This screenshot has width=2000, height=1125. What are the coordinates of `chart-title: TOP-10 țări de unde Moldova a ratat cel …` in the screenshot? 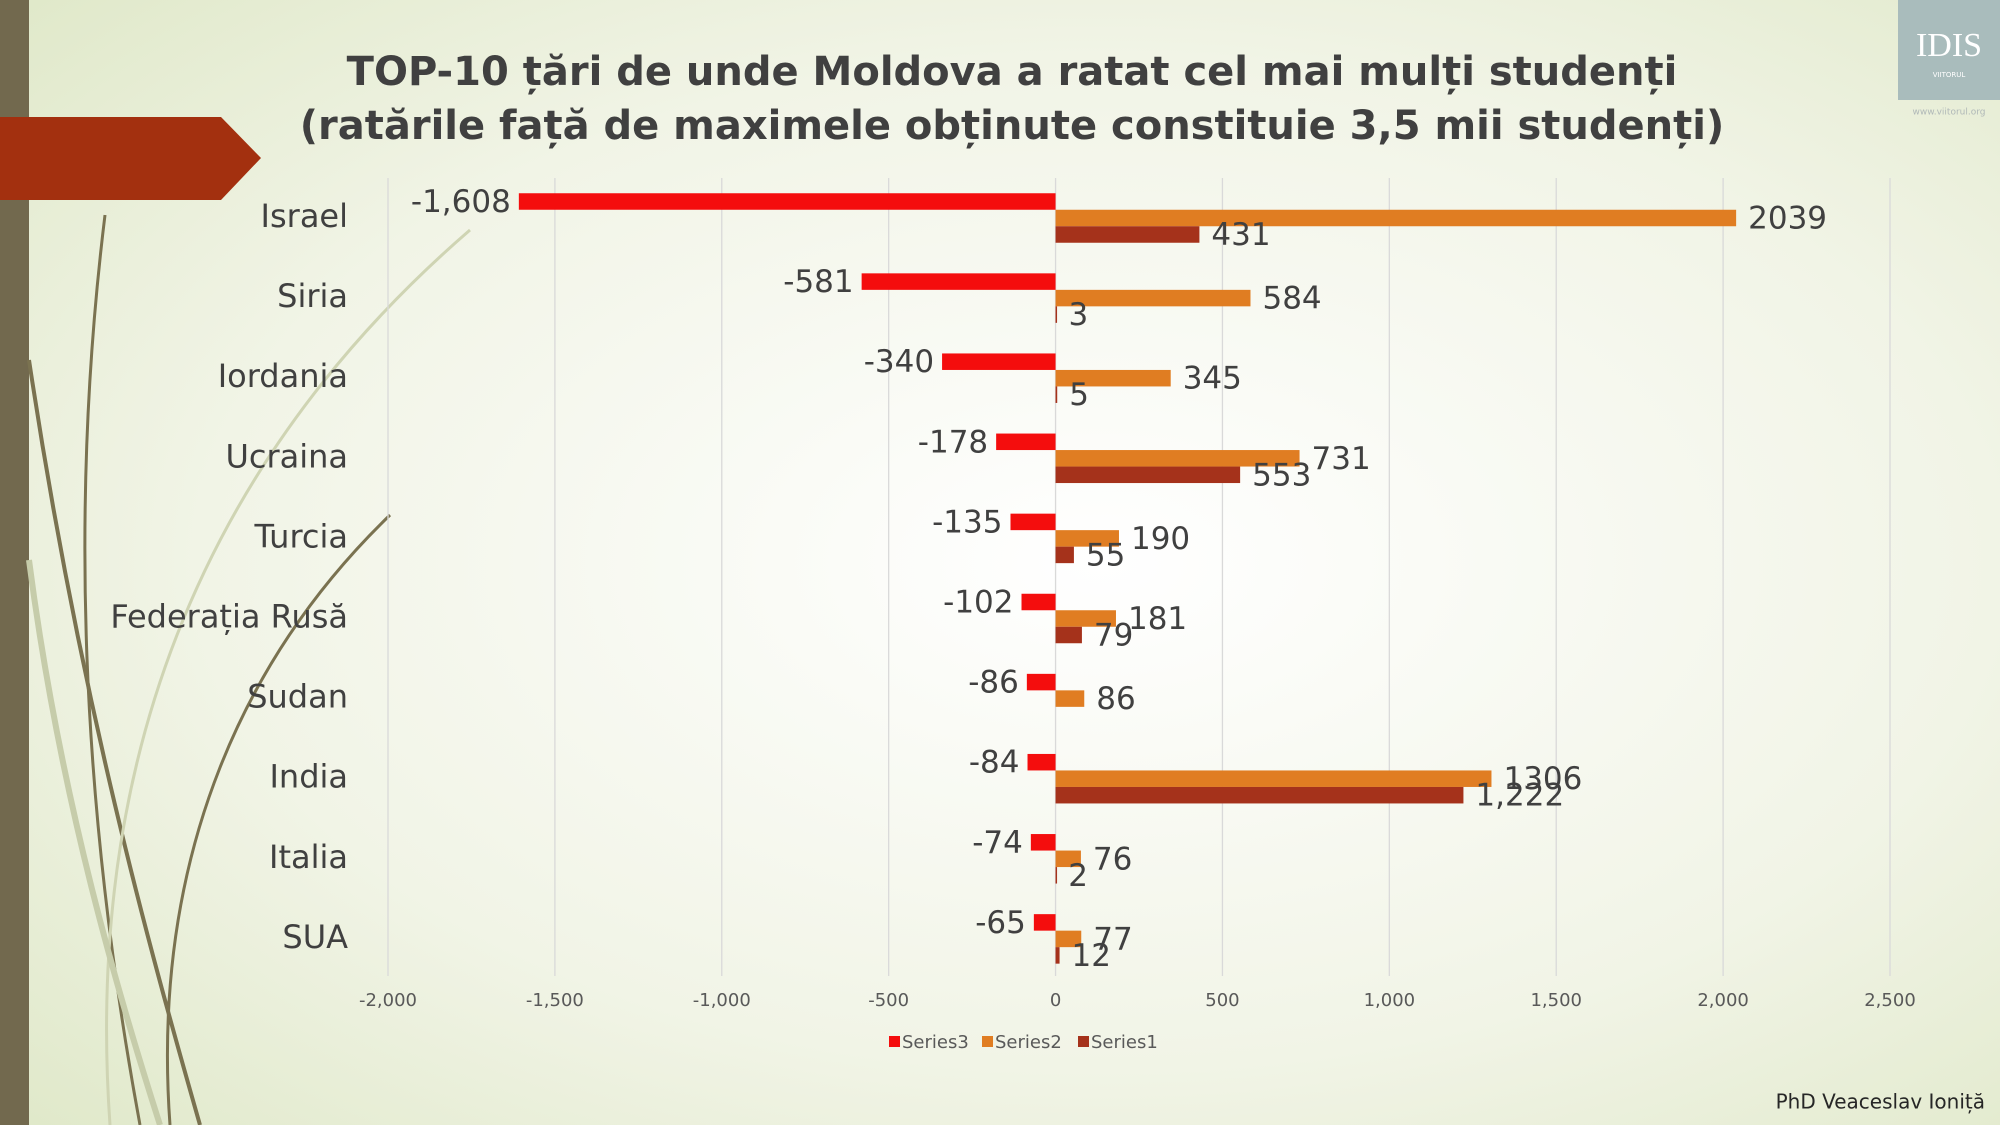 It's located at (1012, 72).